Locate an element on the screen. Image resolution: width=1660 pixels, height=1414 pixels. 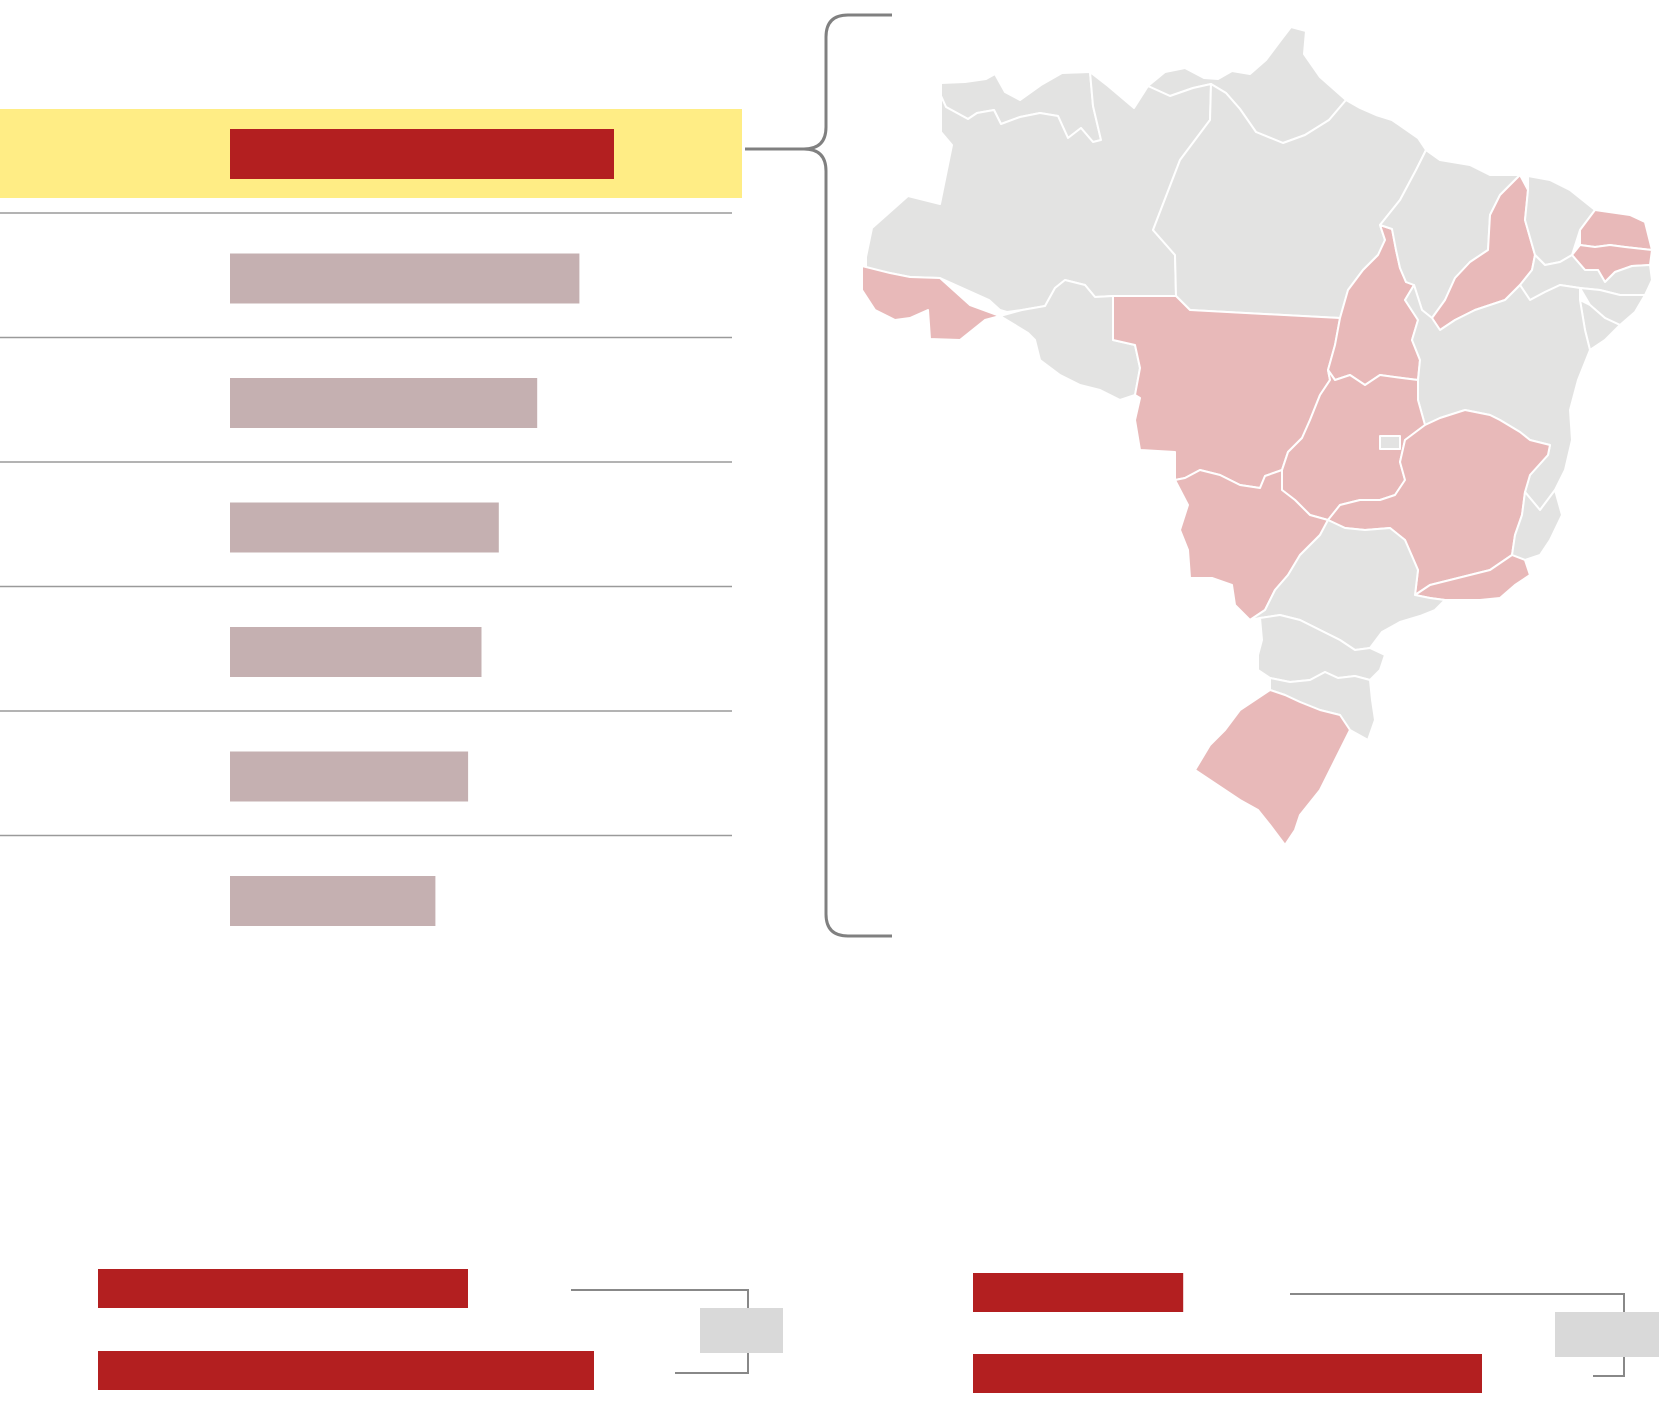
comparison-chart-right is located at coordinates (1316, 1333).